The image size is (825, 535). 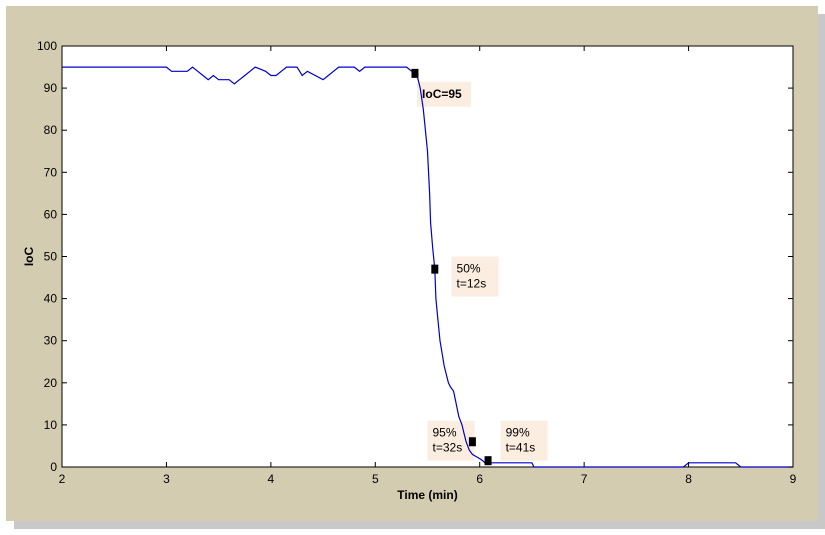 I want to click on x-tick-label: 5, so click(x=375, y=479).